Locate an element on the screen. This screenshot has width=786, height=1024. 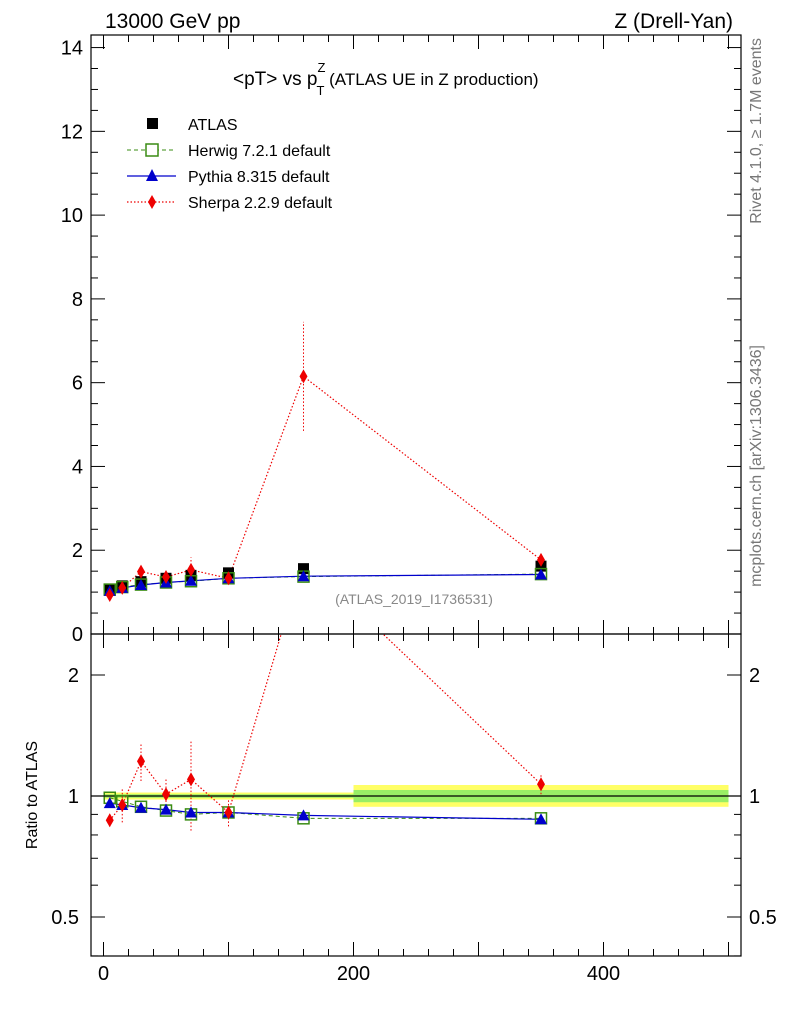
main-ytick-label: 8 is located at coordinates (77, 300).